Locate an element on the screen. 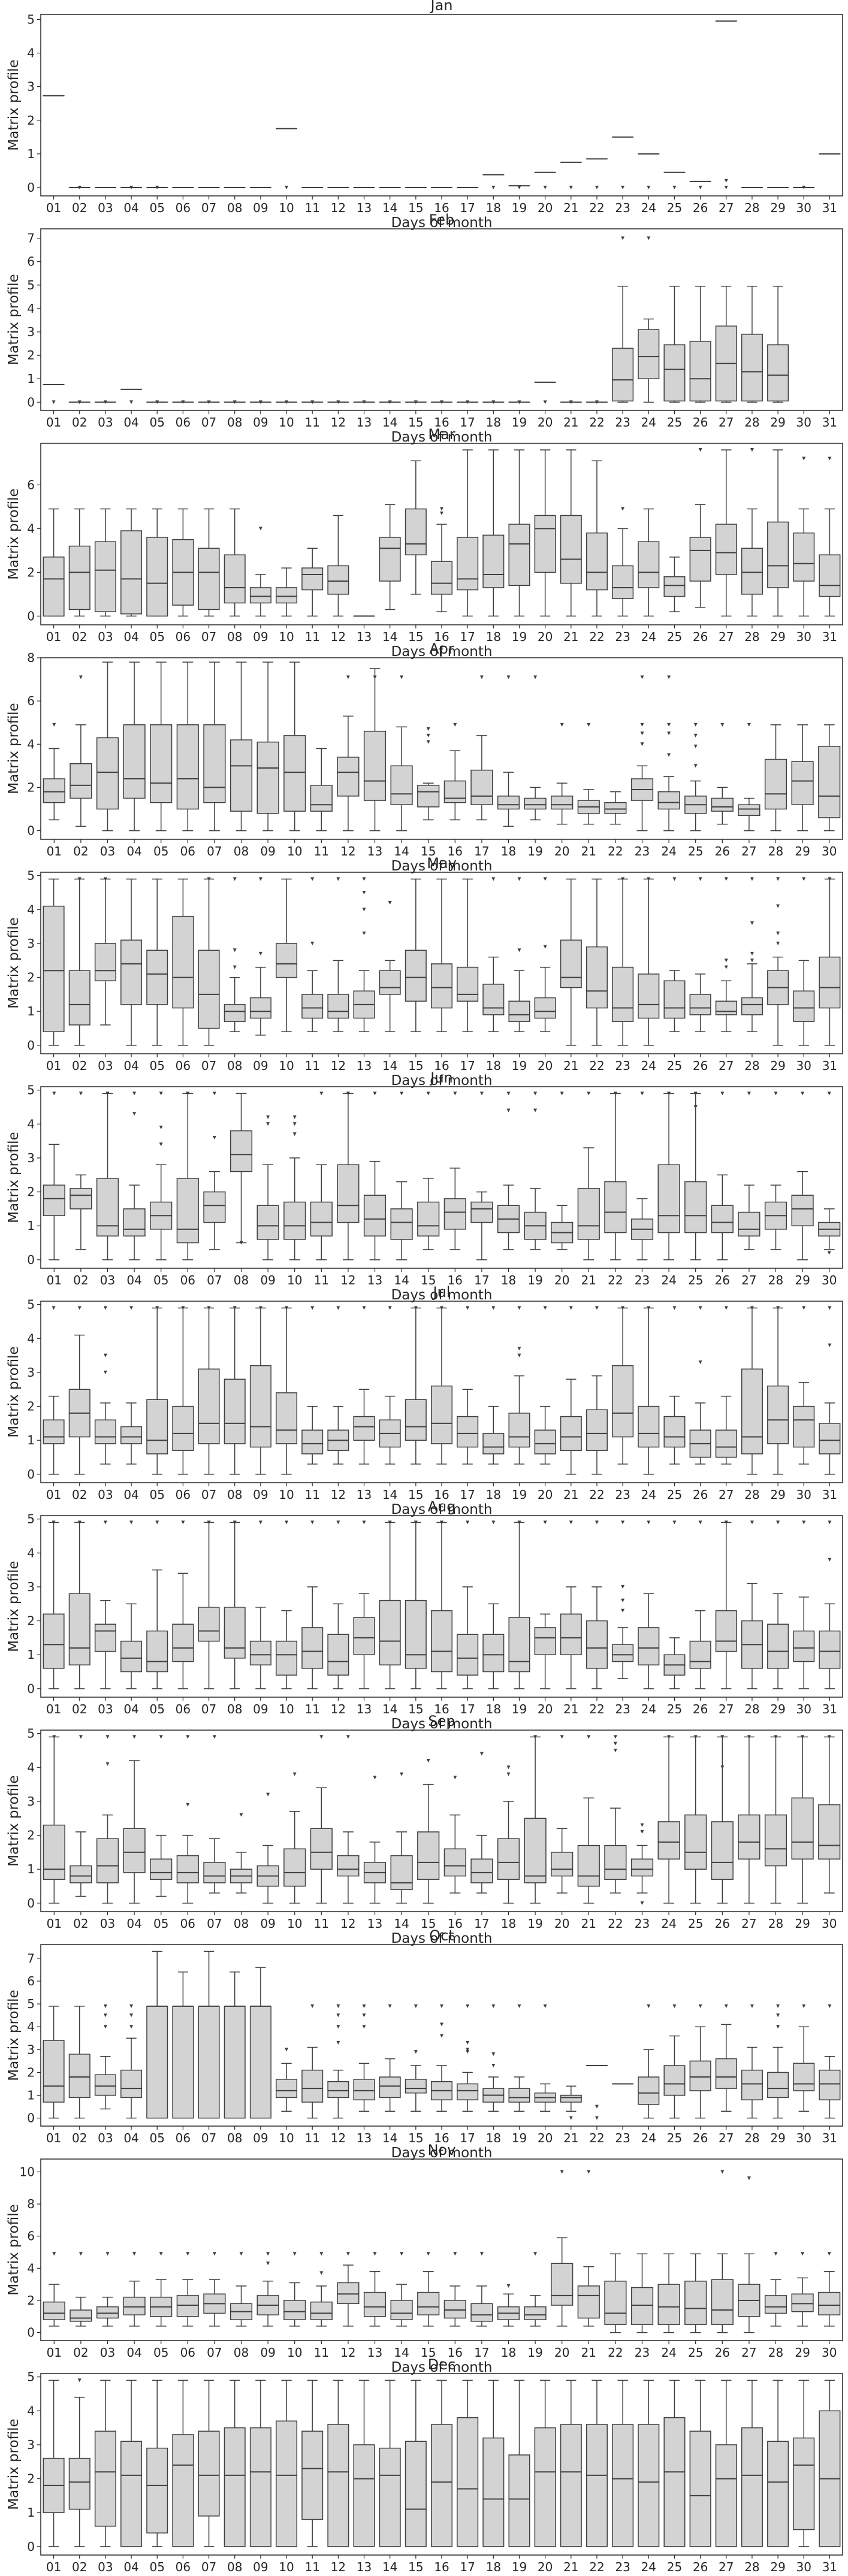 The height and width of the screenshot is (2576, 848). x-tick-label: 07 is located at coordinates (209, 1494).